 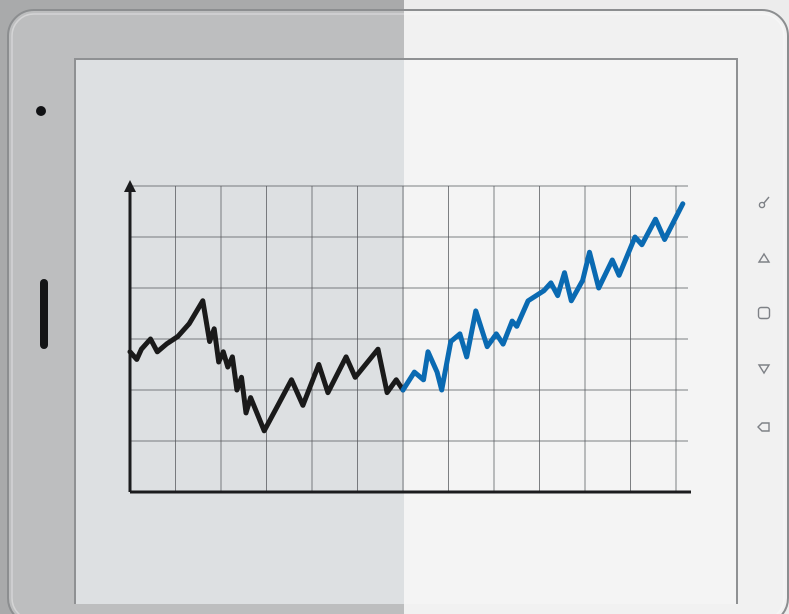 I want to click on camera-icon, so click(x=41, y=111).